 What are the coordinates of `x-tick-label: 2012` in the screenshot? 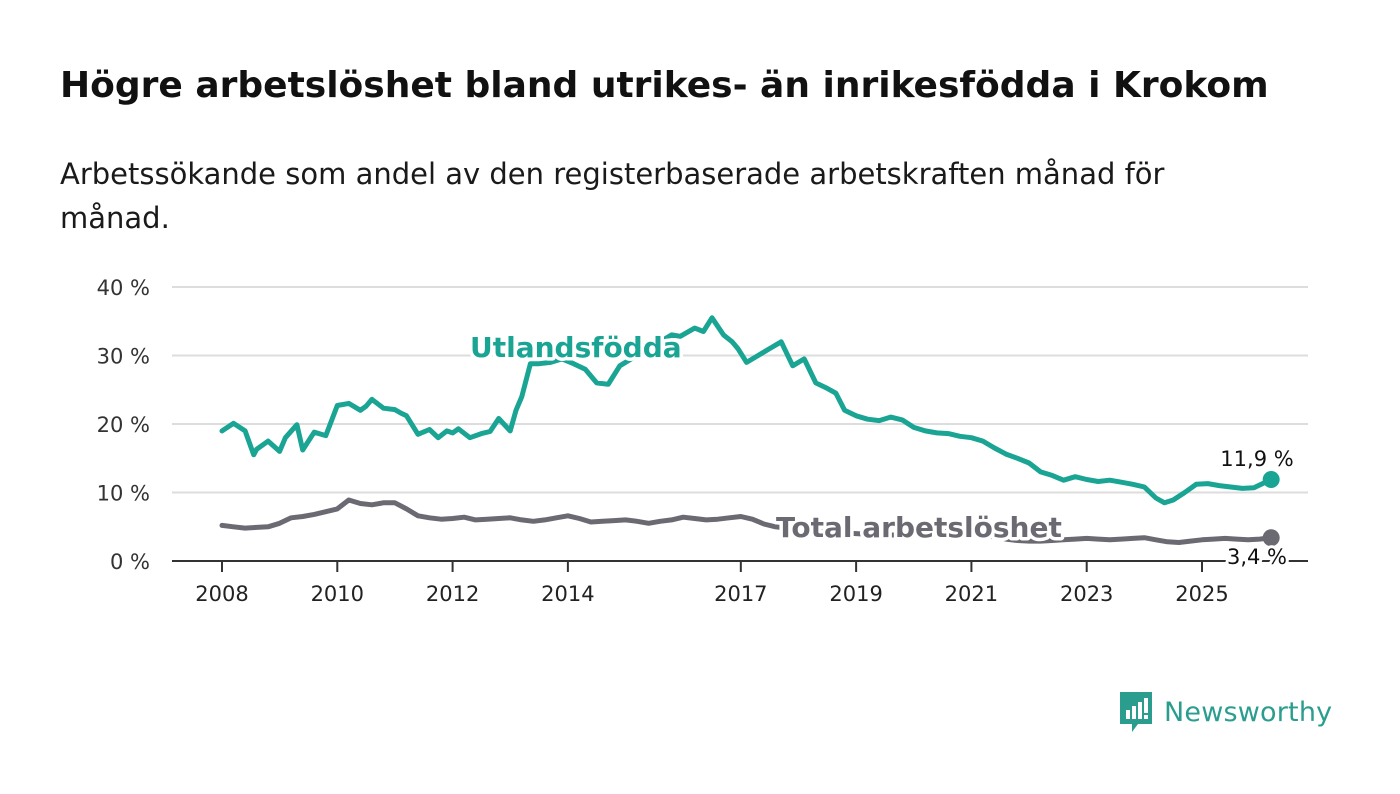 It's located at (452, 594).